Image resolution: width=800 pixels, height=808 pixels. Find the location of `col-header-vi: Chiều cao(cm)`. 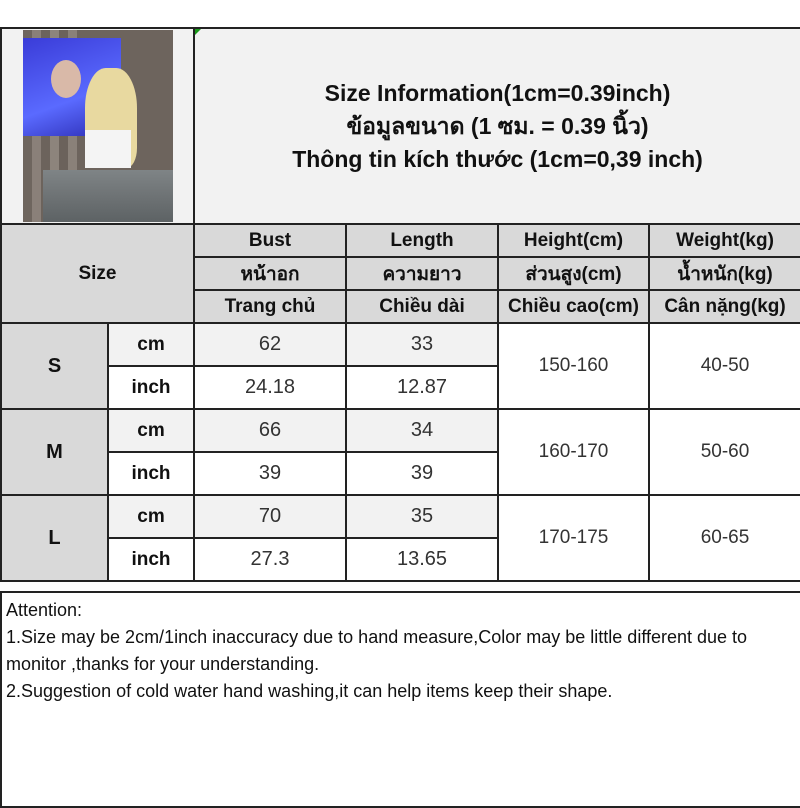

col-header-vi: Chiều cao(cm) is located at coordinates (573, 306).